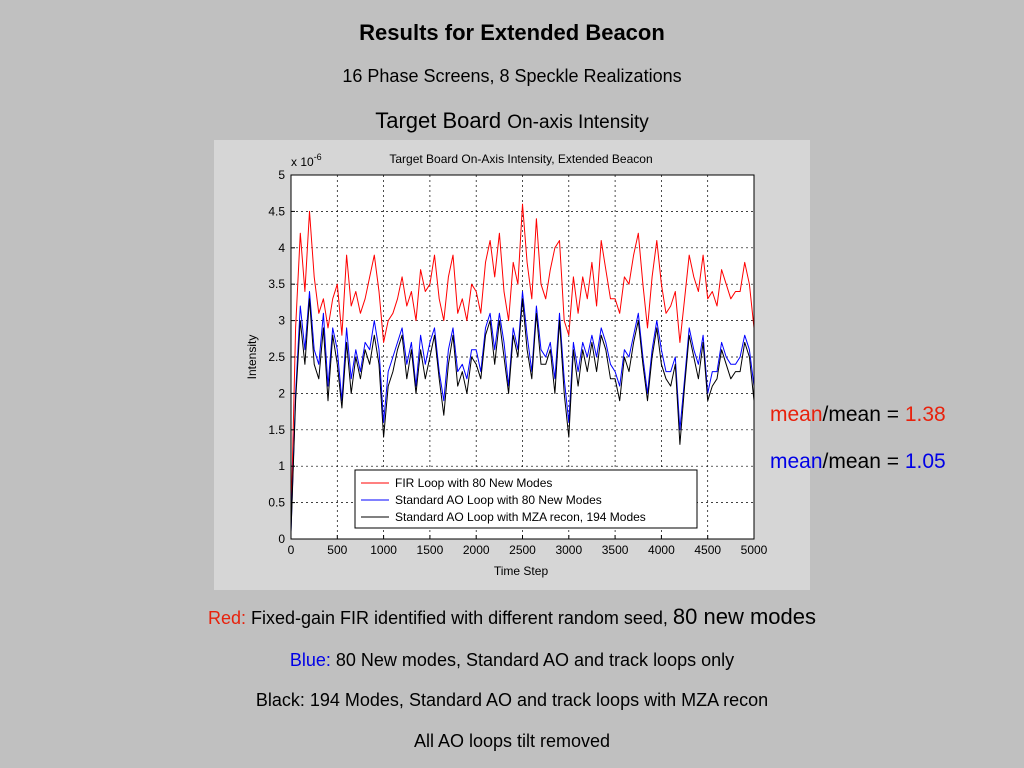 The image size is (1024, 768). What do you see at coordinates (473, 483) in the screenshot?
I see `legend-label: FIR Loop with 80 New Modes` at bounding box center [473, 483].